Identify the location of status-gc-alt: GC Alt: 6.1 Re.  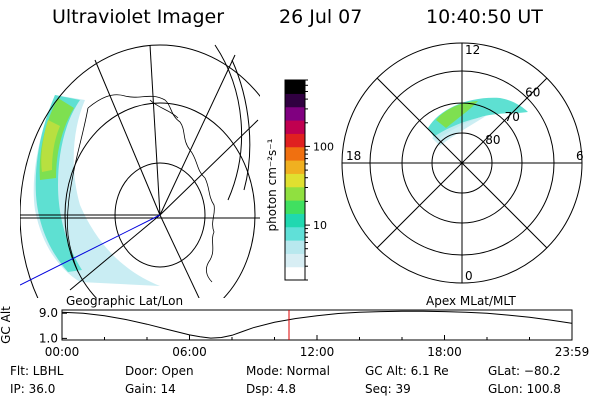
(407, 371).